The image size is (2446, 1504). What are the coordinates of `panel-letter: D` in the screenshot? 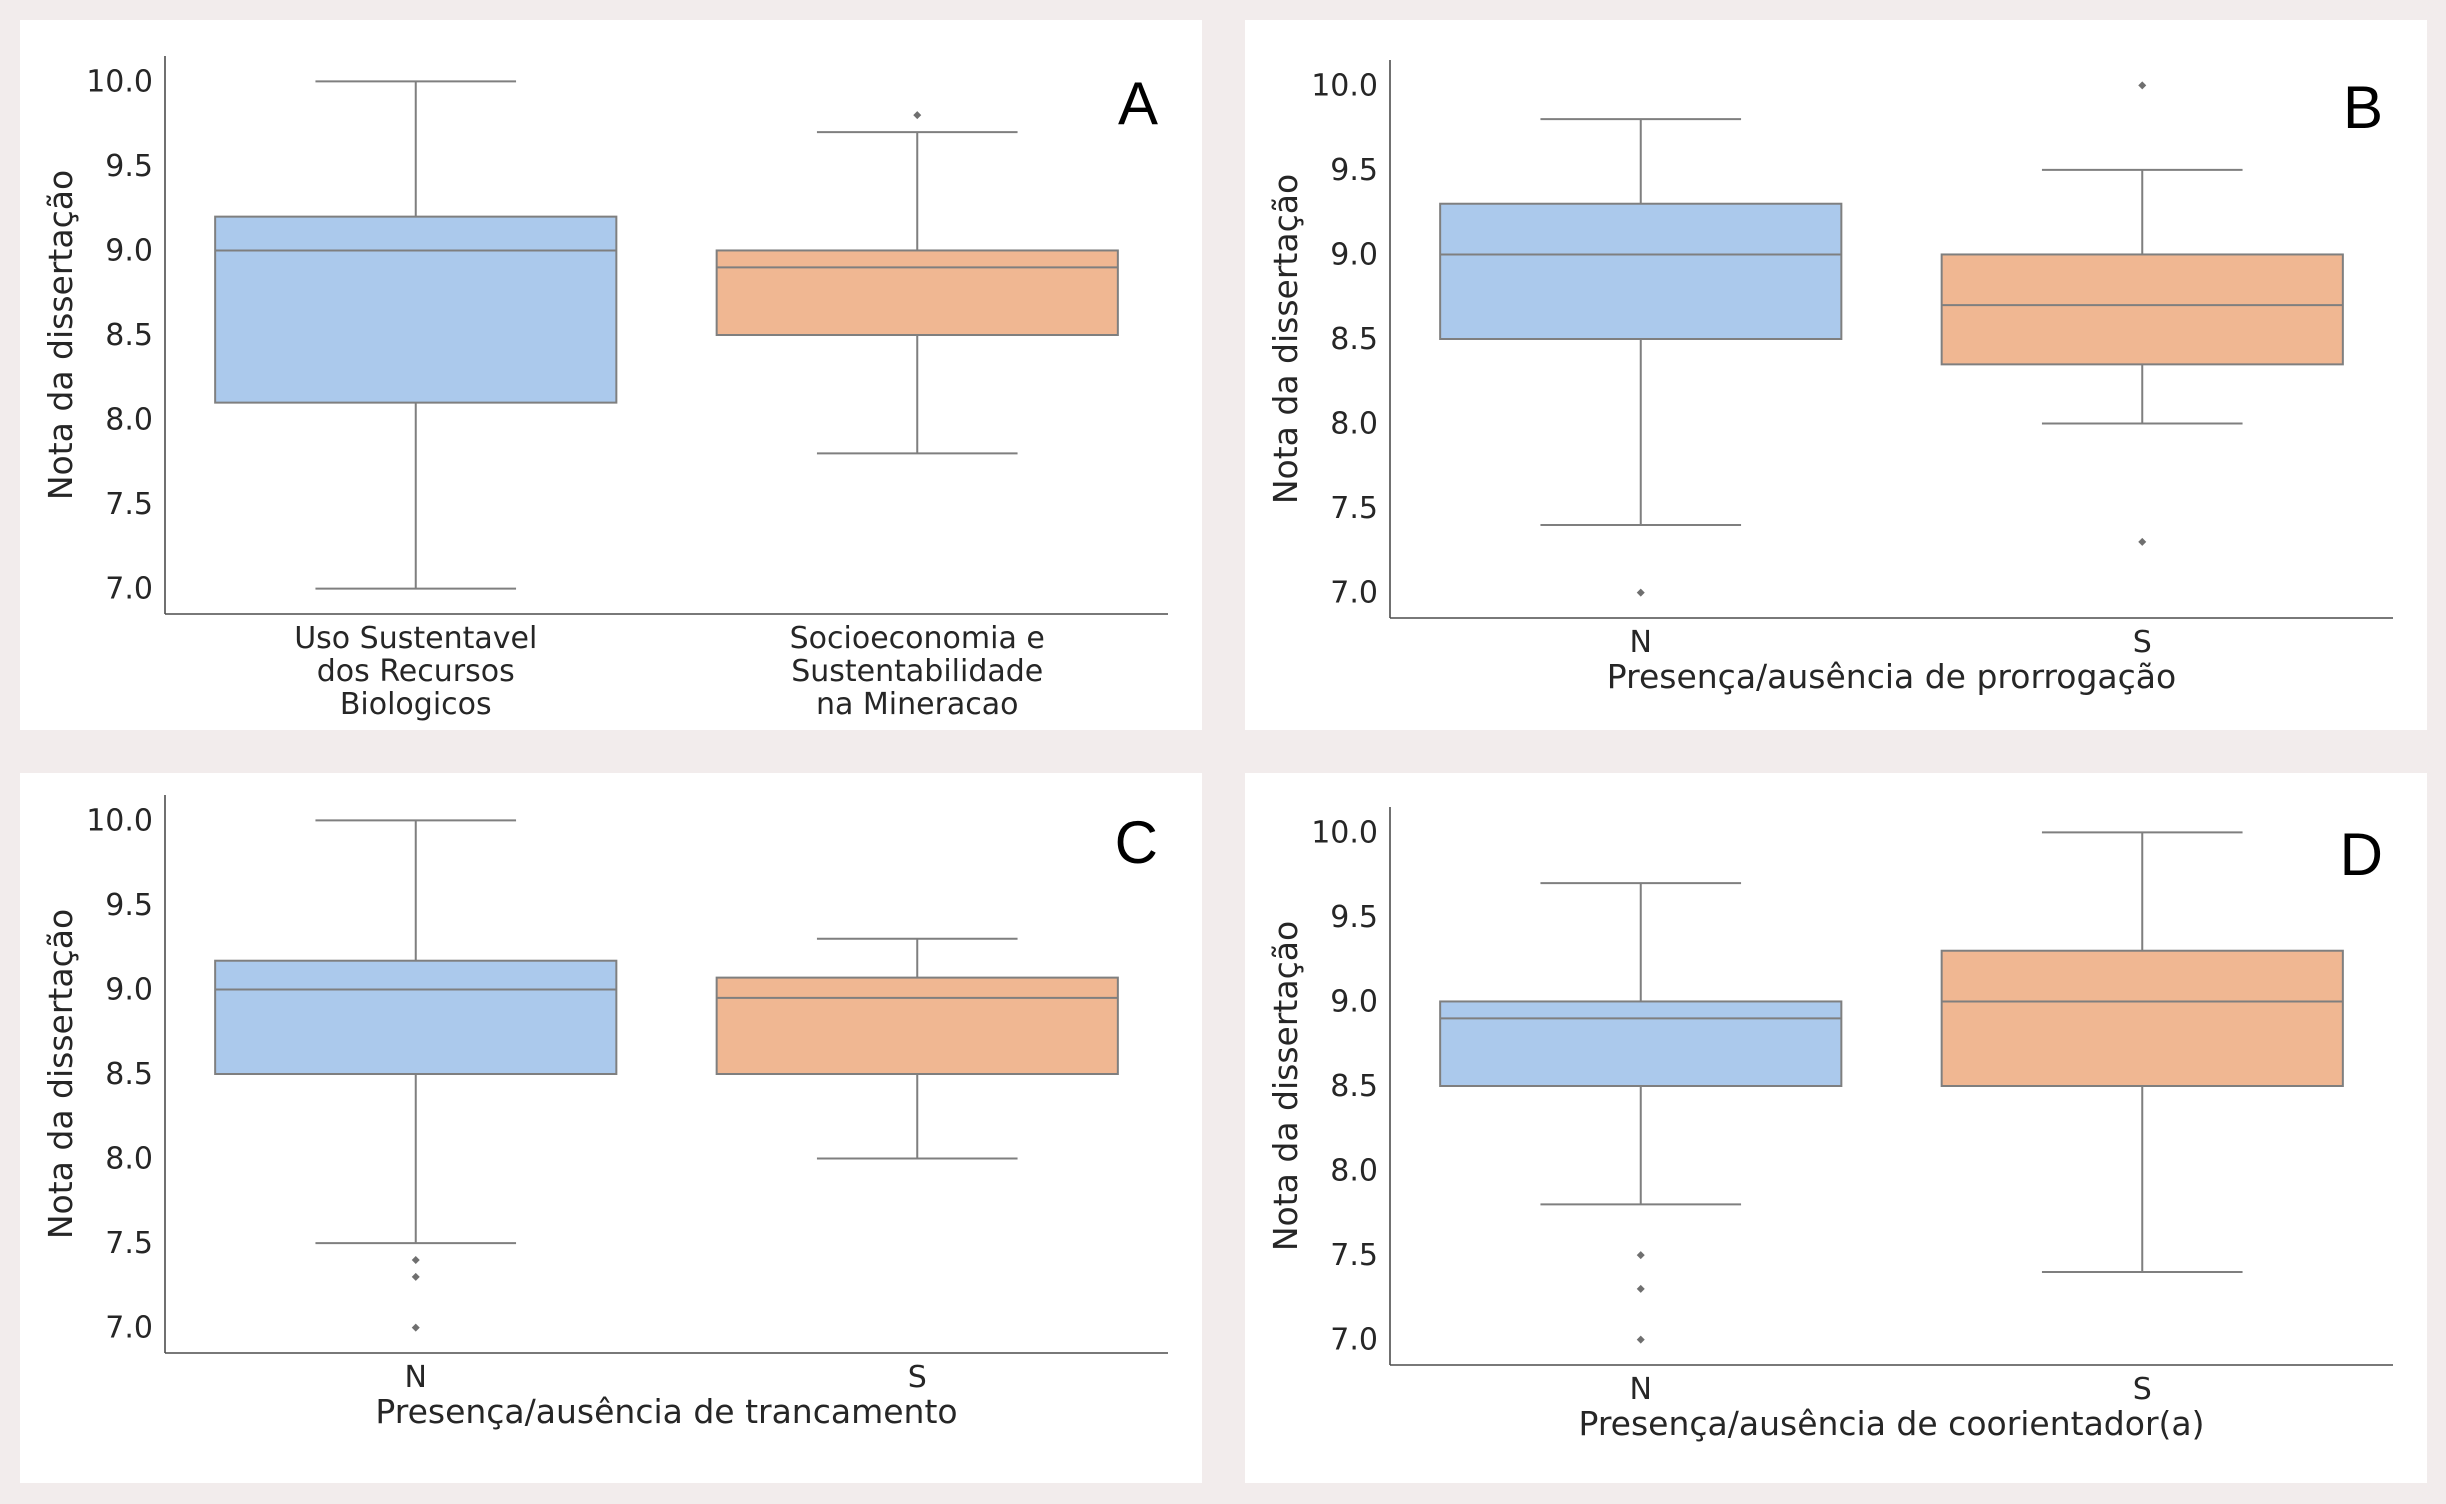 It's located at (2361, 854).